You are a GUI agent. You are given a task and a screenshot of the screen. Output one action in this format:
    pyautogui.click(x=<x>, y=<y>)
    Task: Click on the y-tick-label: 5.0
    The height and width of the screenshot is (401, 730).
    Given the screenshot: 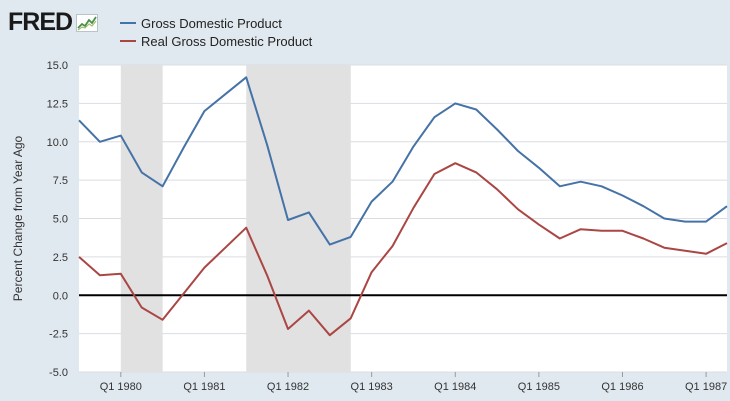 What is the action you would take?
    pyautogui.click(x=60, y=220)
    